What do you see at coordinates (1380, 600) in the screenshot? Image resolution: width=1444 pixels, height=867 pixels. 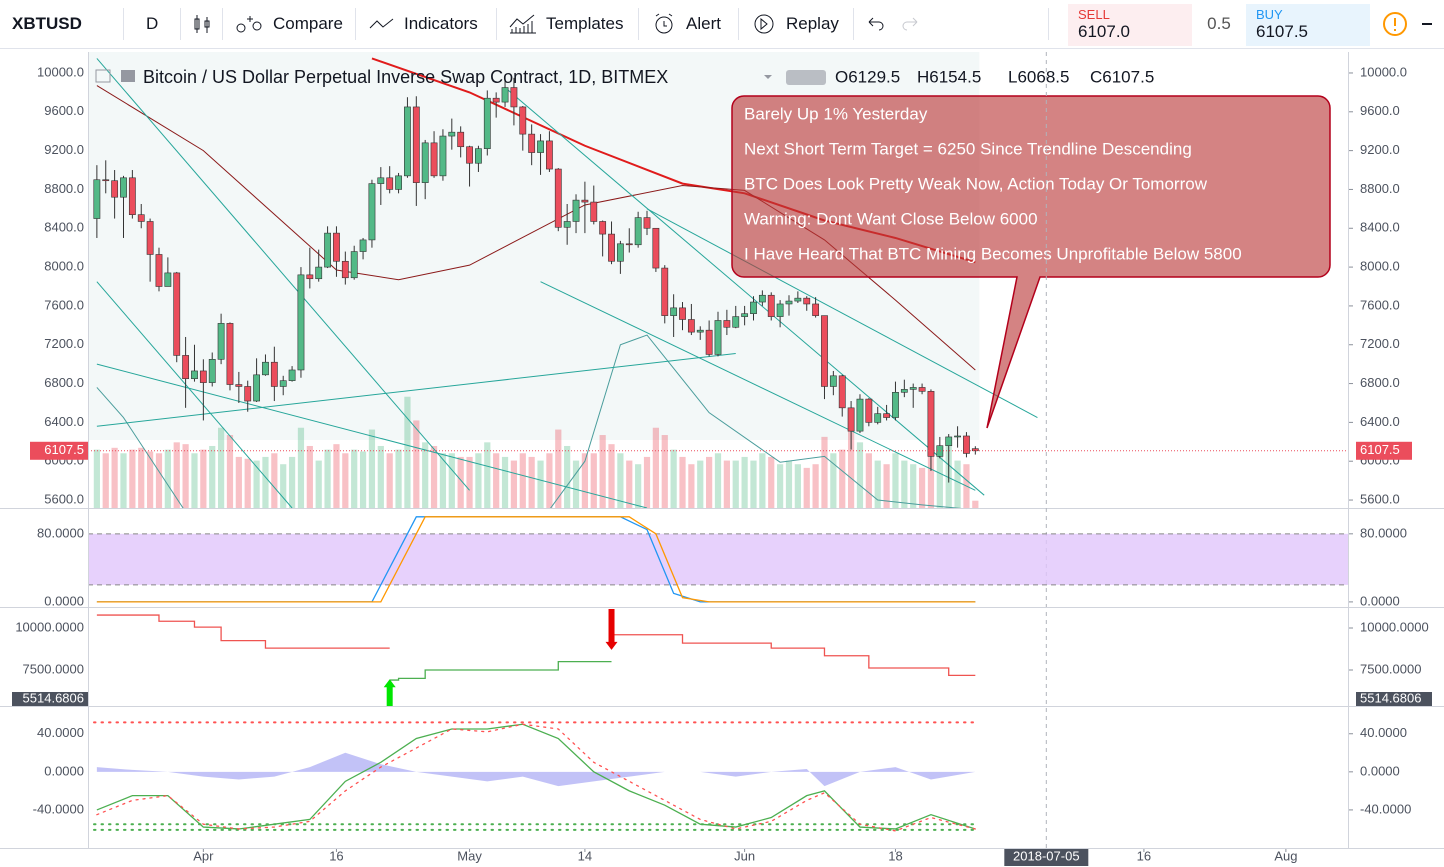 I see `y-tick-label: 0.0000` at bounding box center [1380, 600].